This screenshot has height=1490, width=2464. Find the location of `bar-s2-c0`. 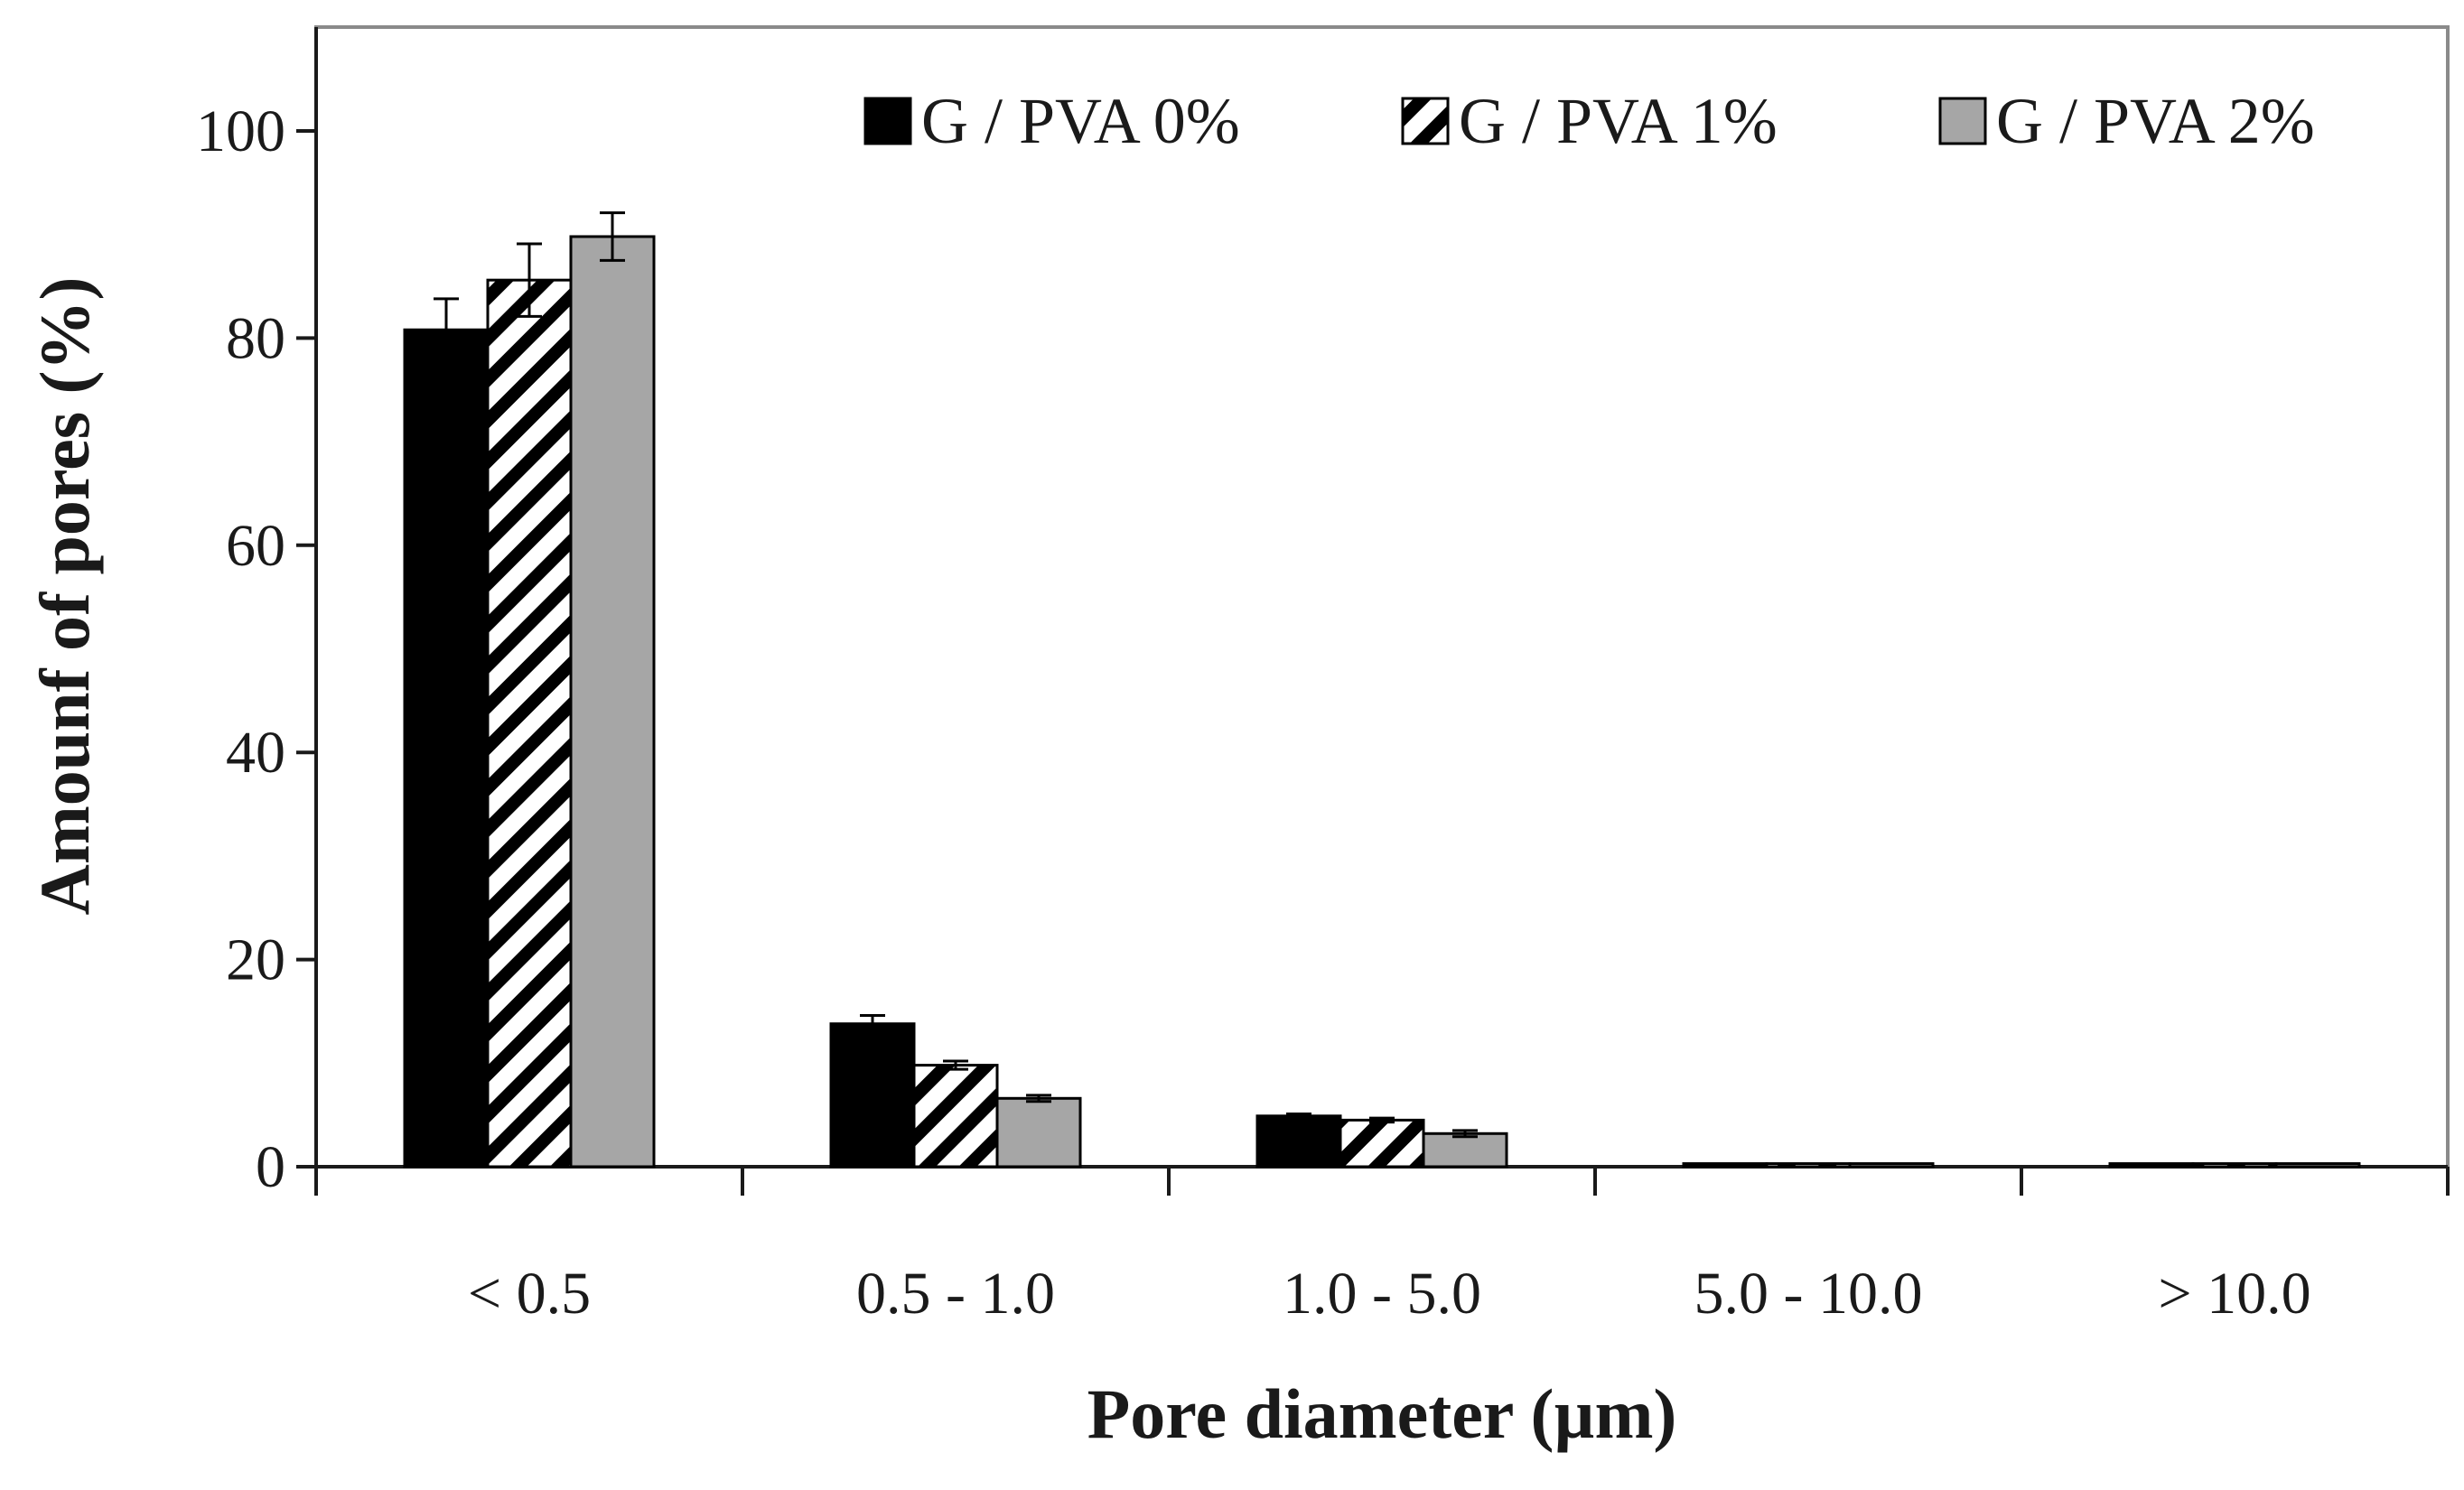

bar-s2-c0 is located at coordinates (612, 702).